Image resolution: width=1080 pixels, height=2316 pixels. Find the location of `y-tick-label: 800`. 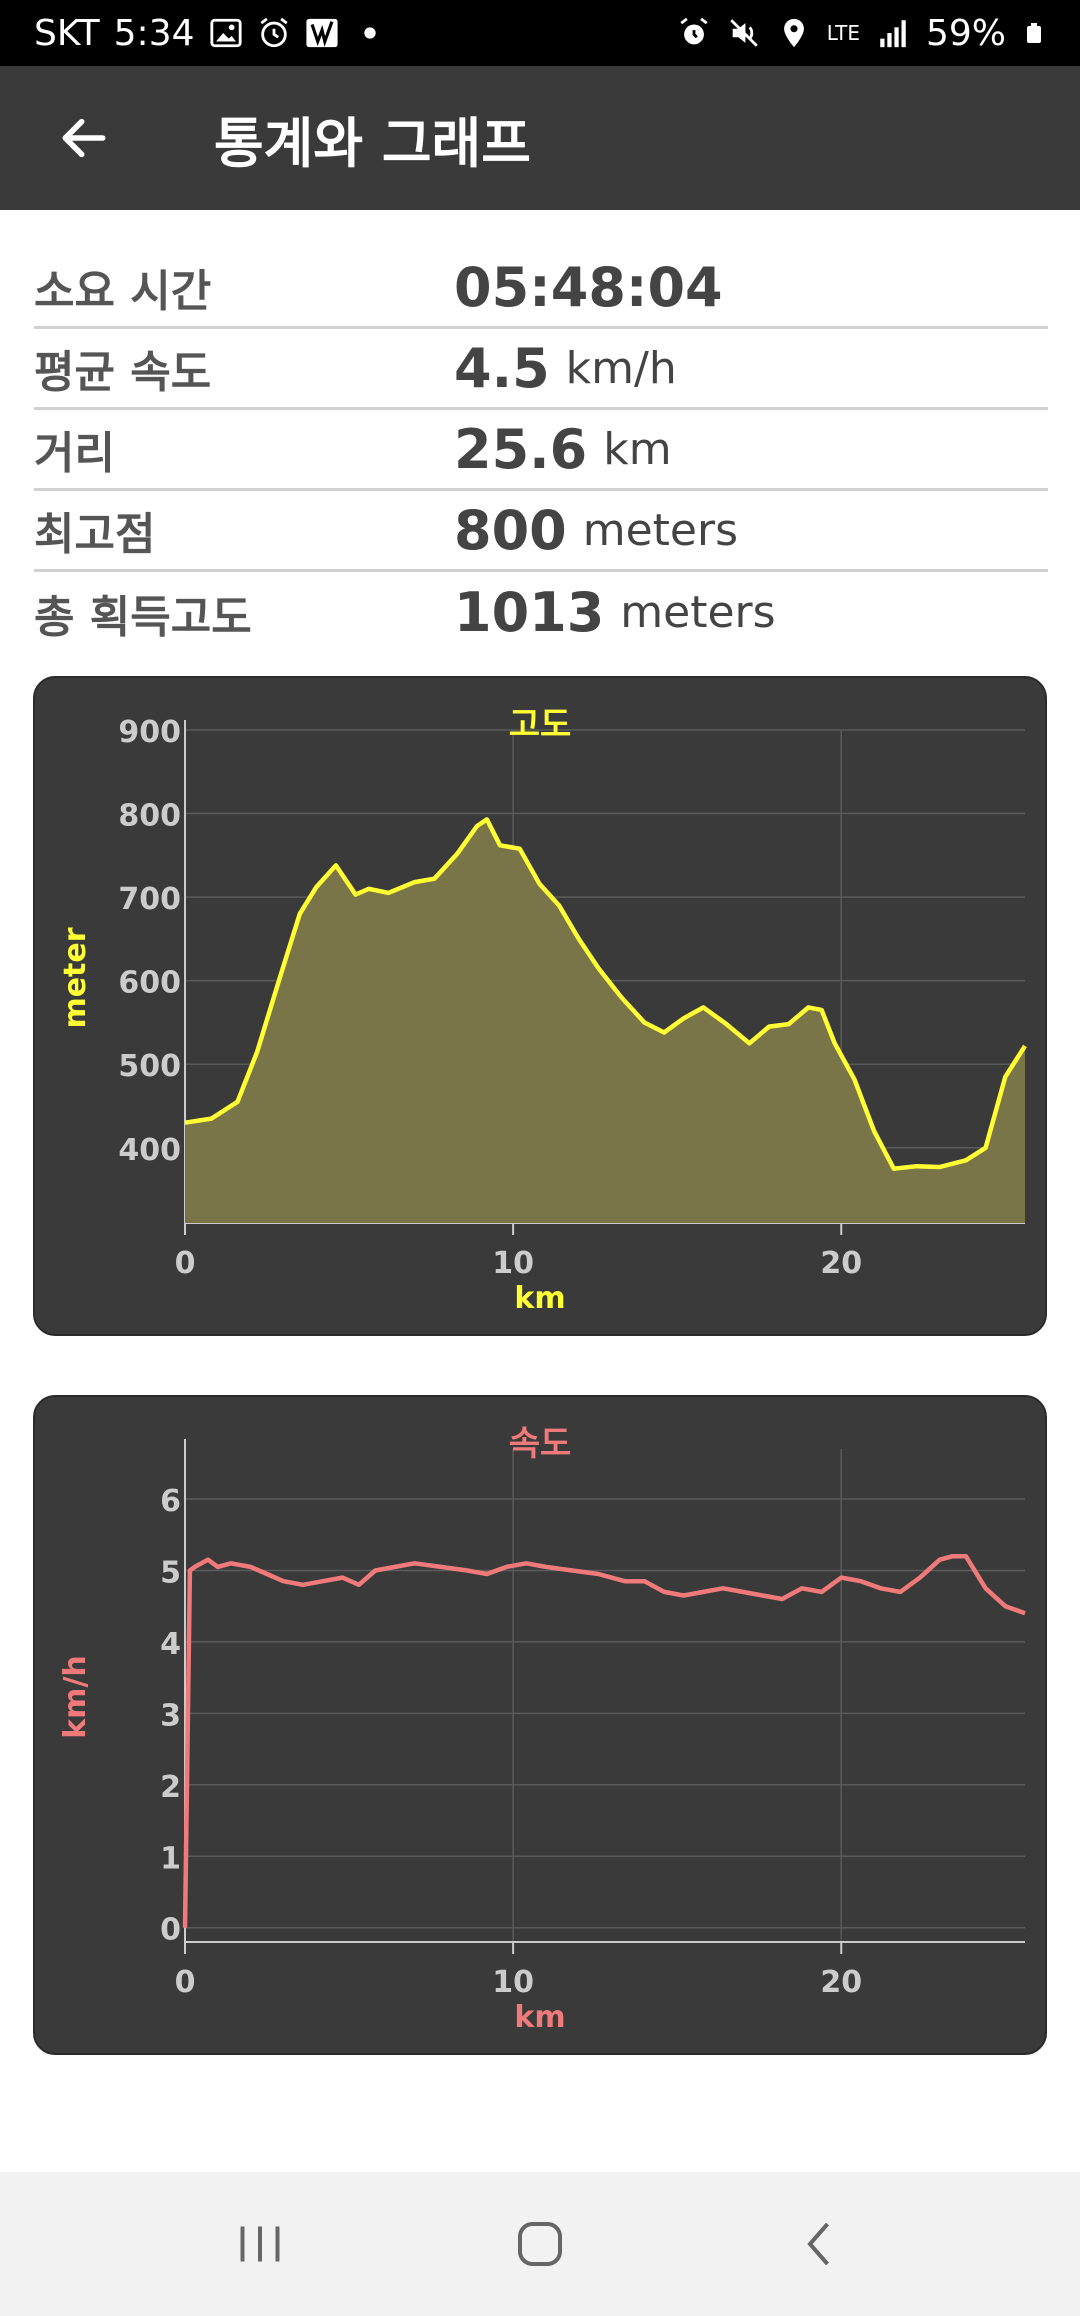

y-tick-label: 800 is located at coordinates (149, 816).